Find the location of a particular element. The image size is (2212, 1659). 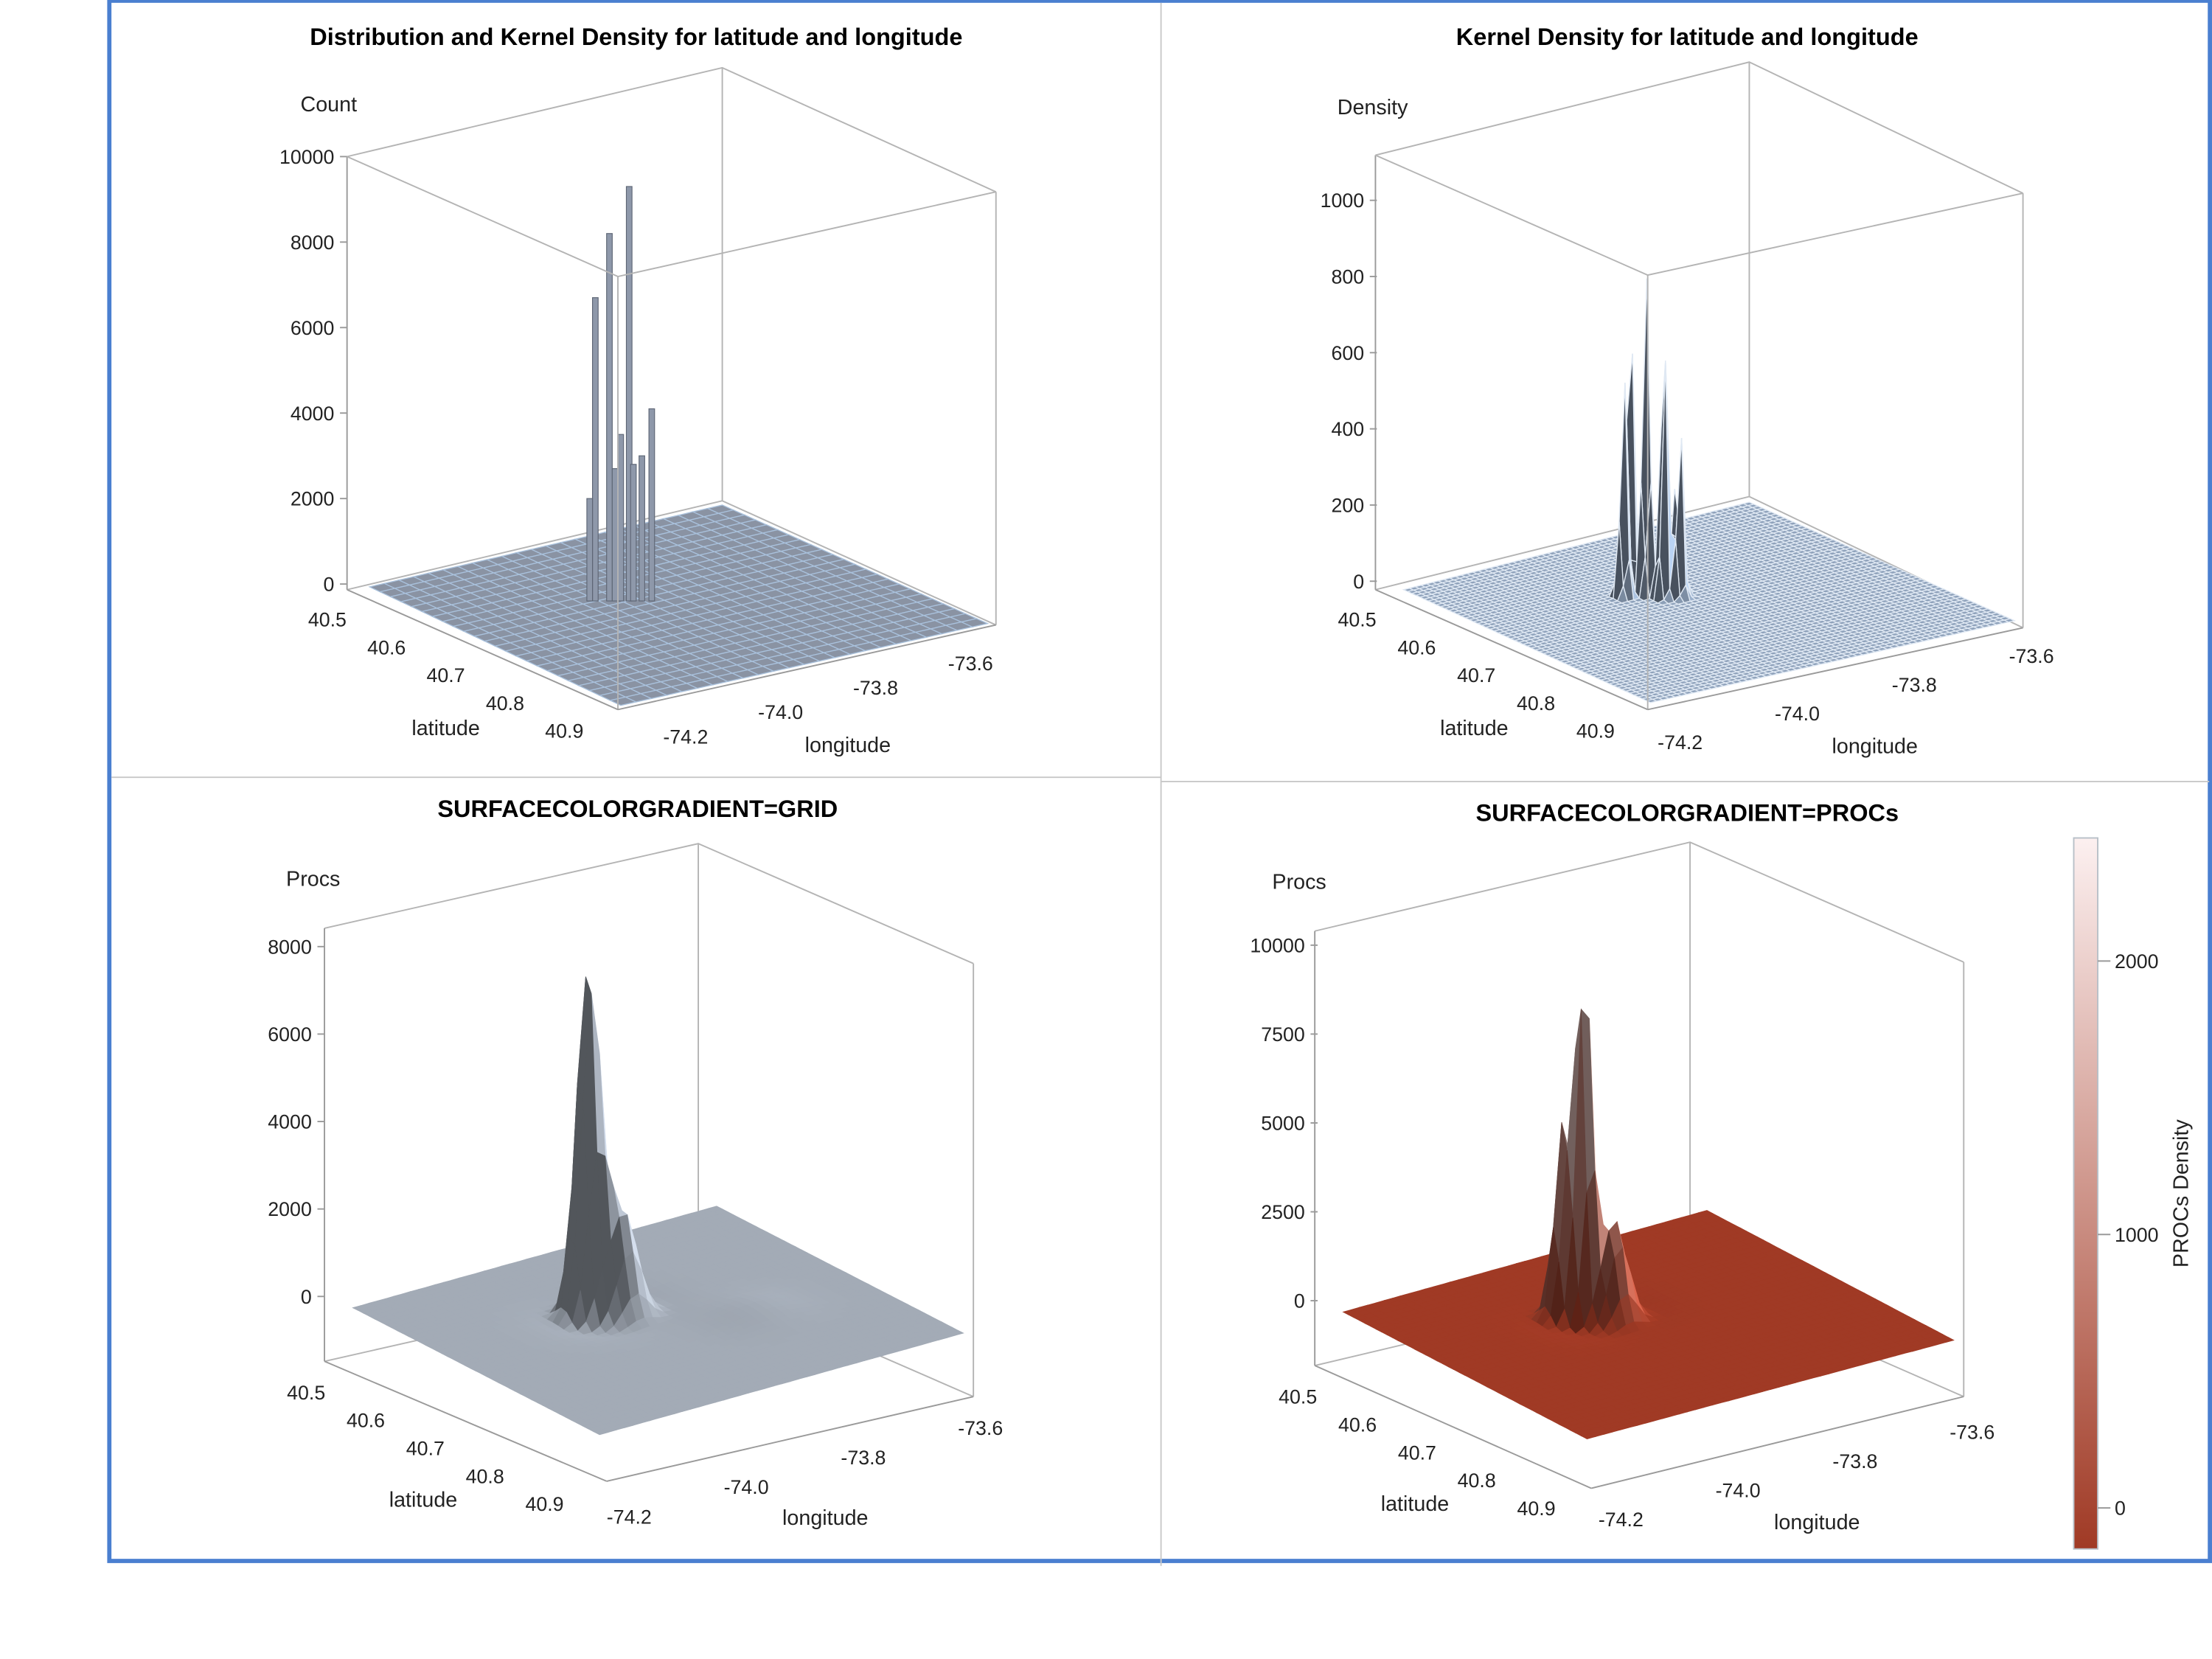

chart-title: SURFACECOLORGRADIENT=GRID is located at coordinates (637, 809).